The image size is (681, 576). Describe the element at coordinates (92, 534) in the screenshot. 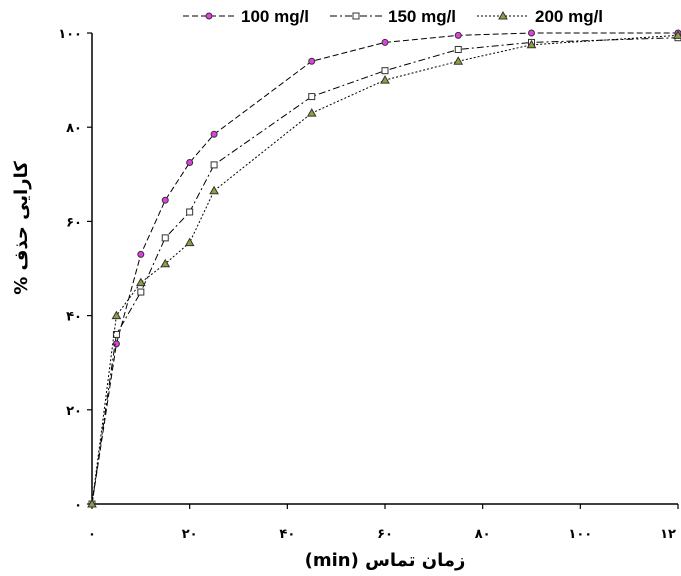

I see `x-tick-label: ۰` at that location.